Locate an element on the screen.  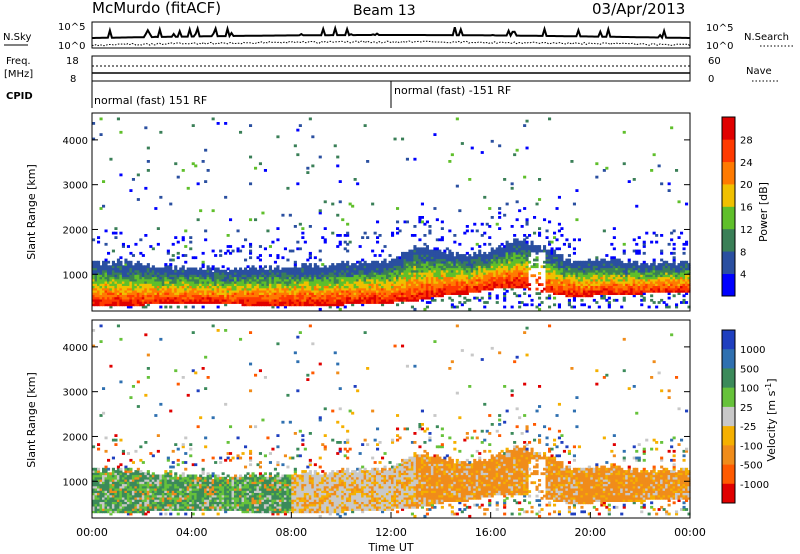
noise-sky-label: N.Sky is located at coordinates (17, 37).